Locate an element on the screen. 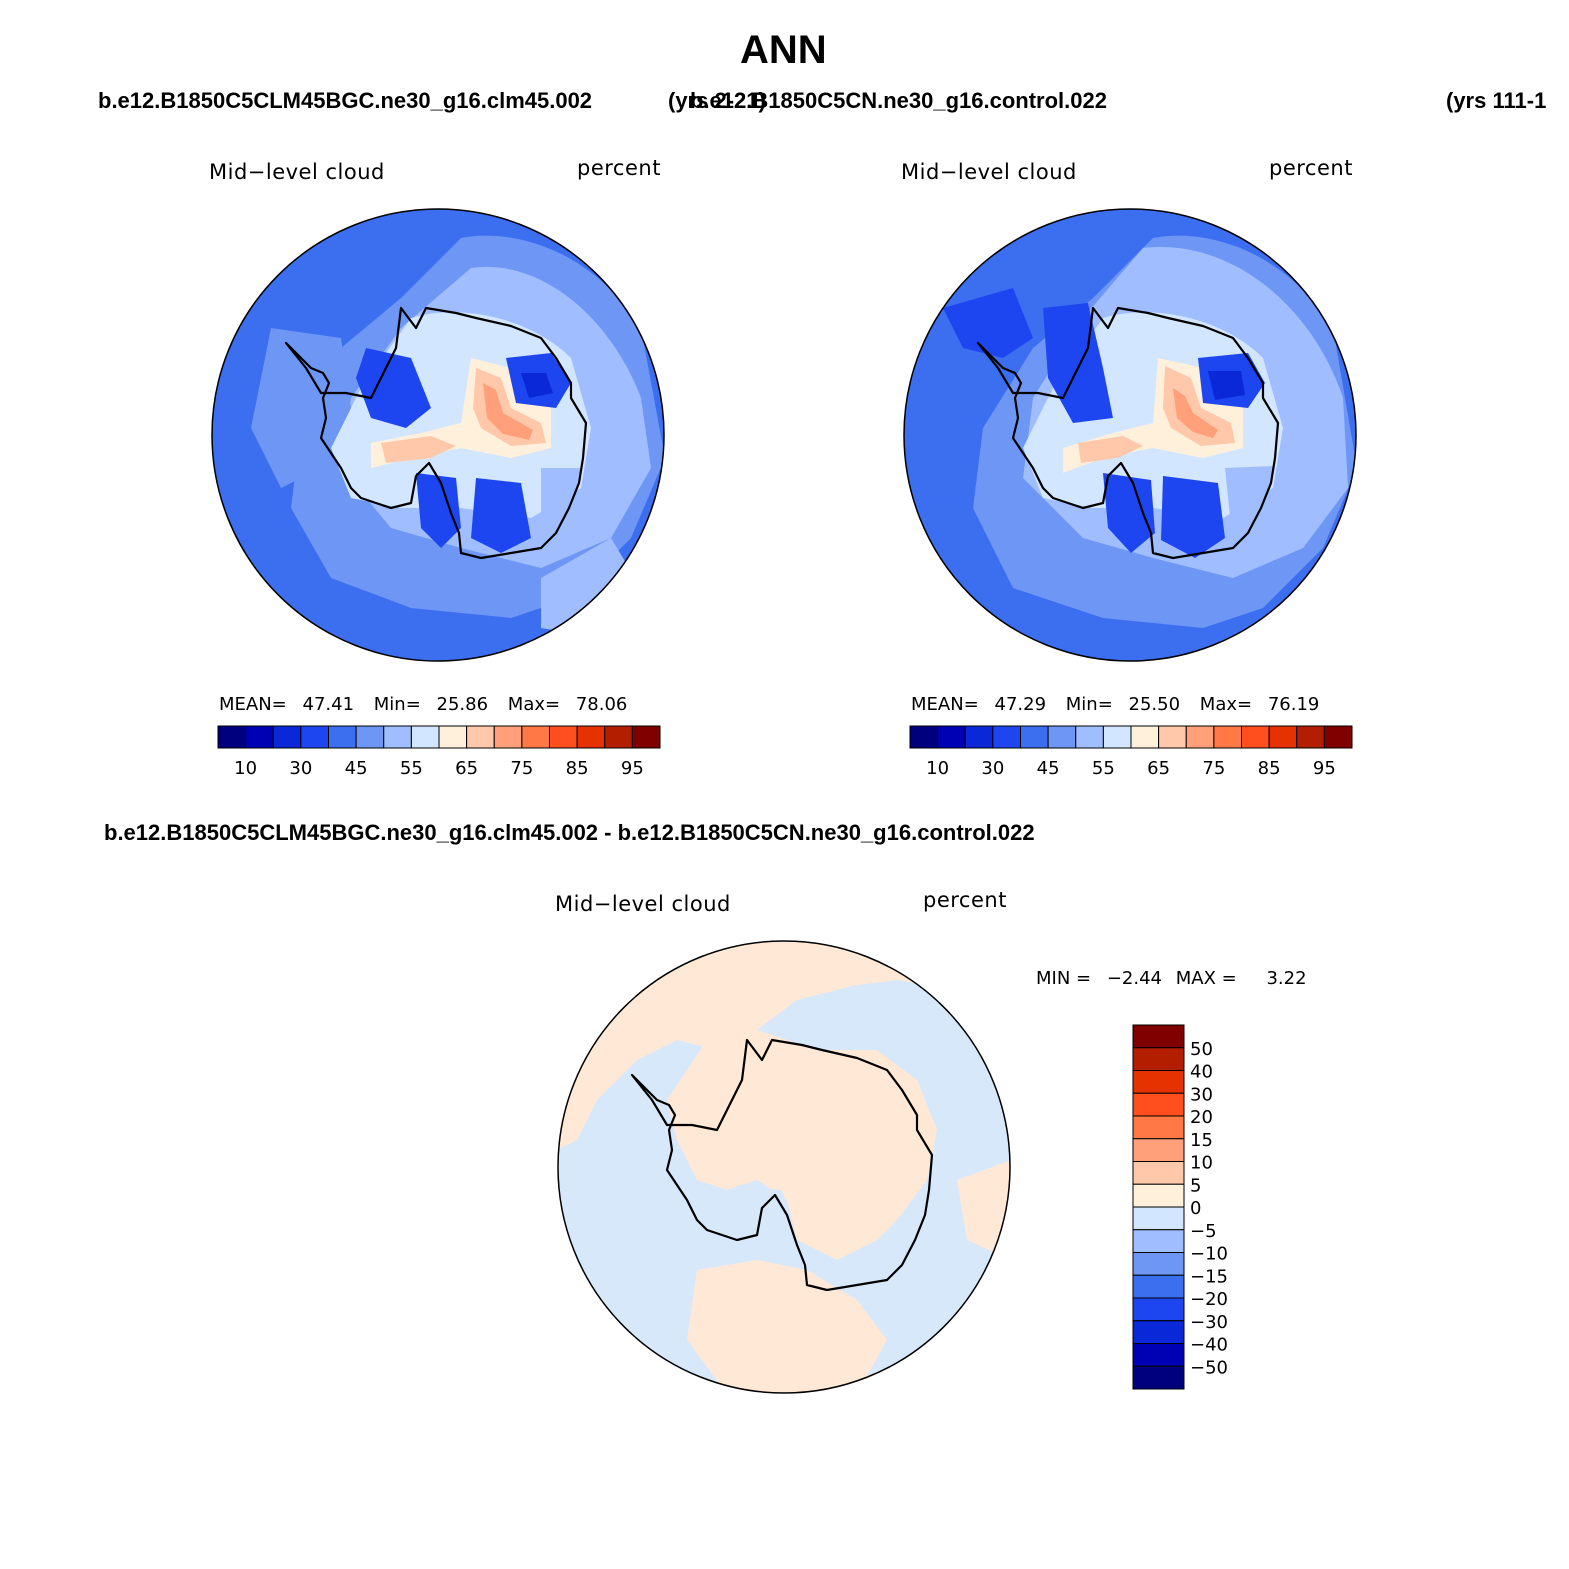 Image resolution: width=1569 pixels, height=1569 pixels. panel3-min-value: −2.44 is located at coordinates (1134, 978).